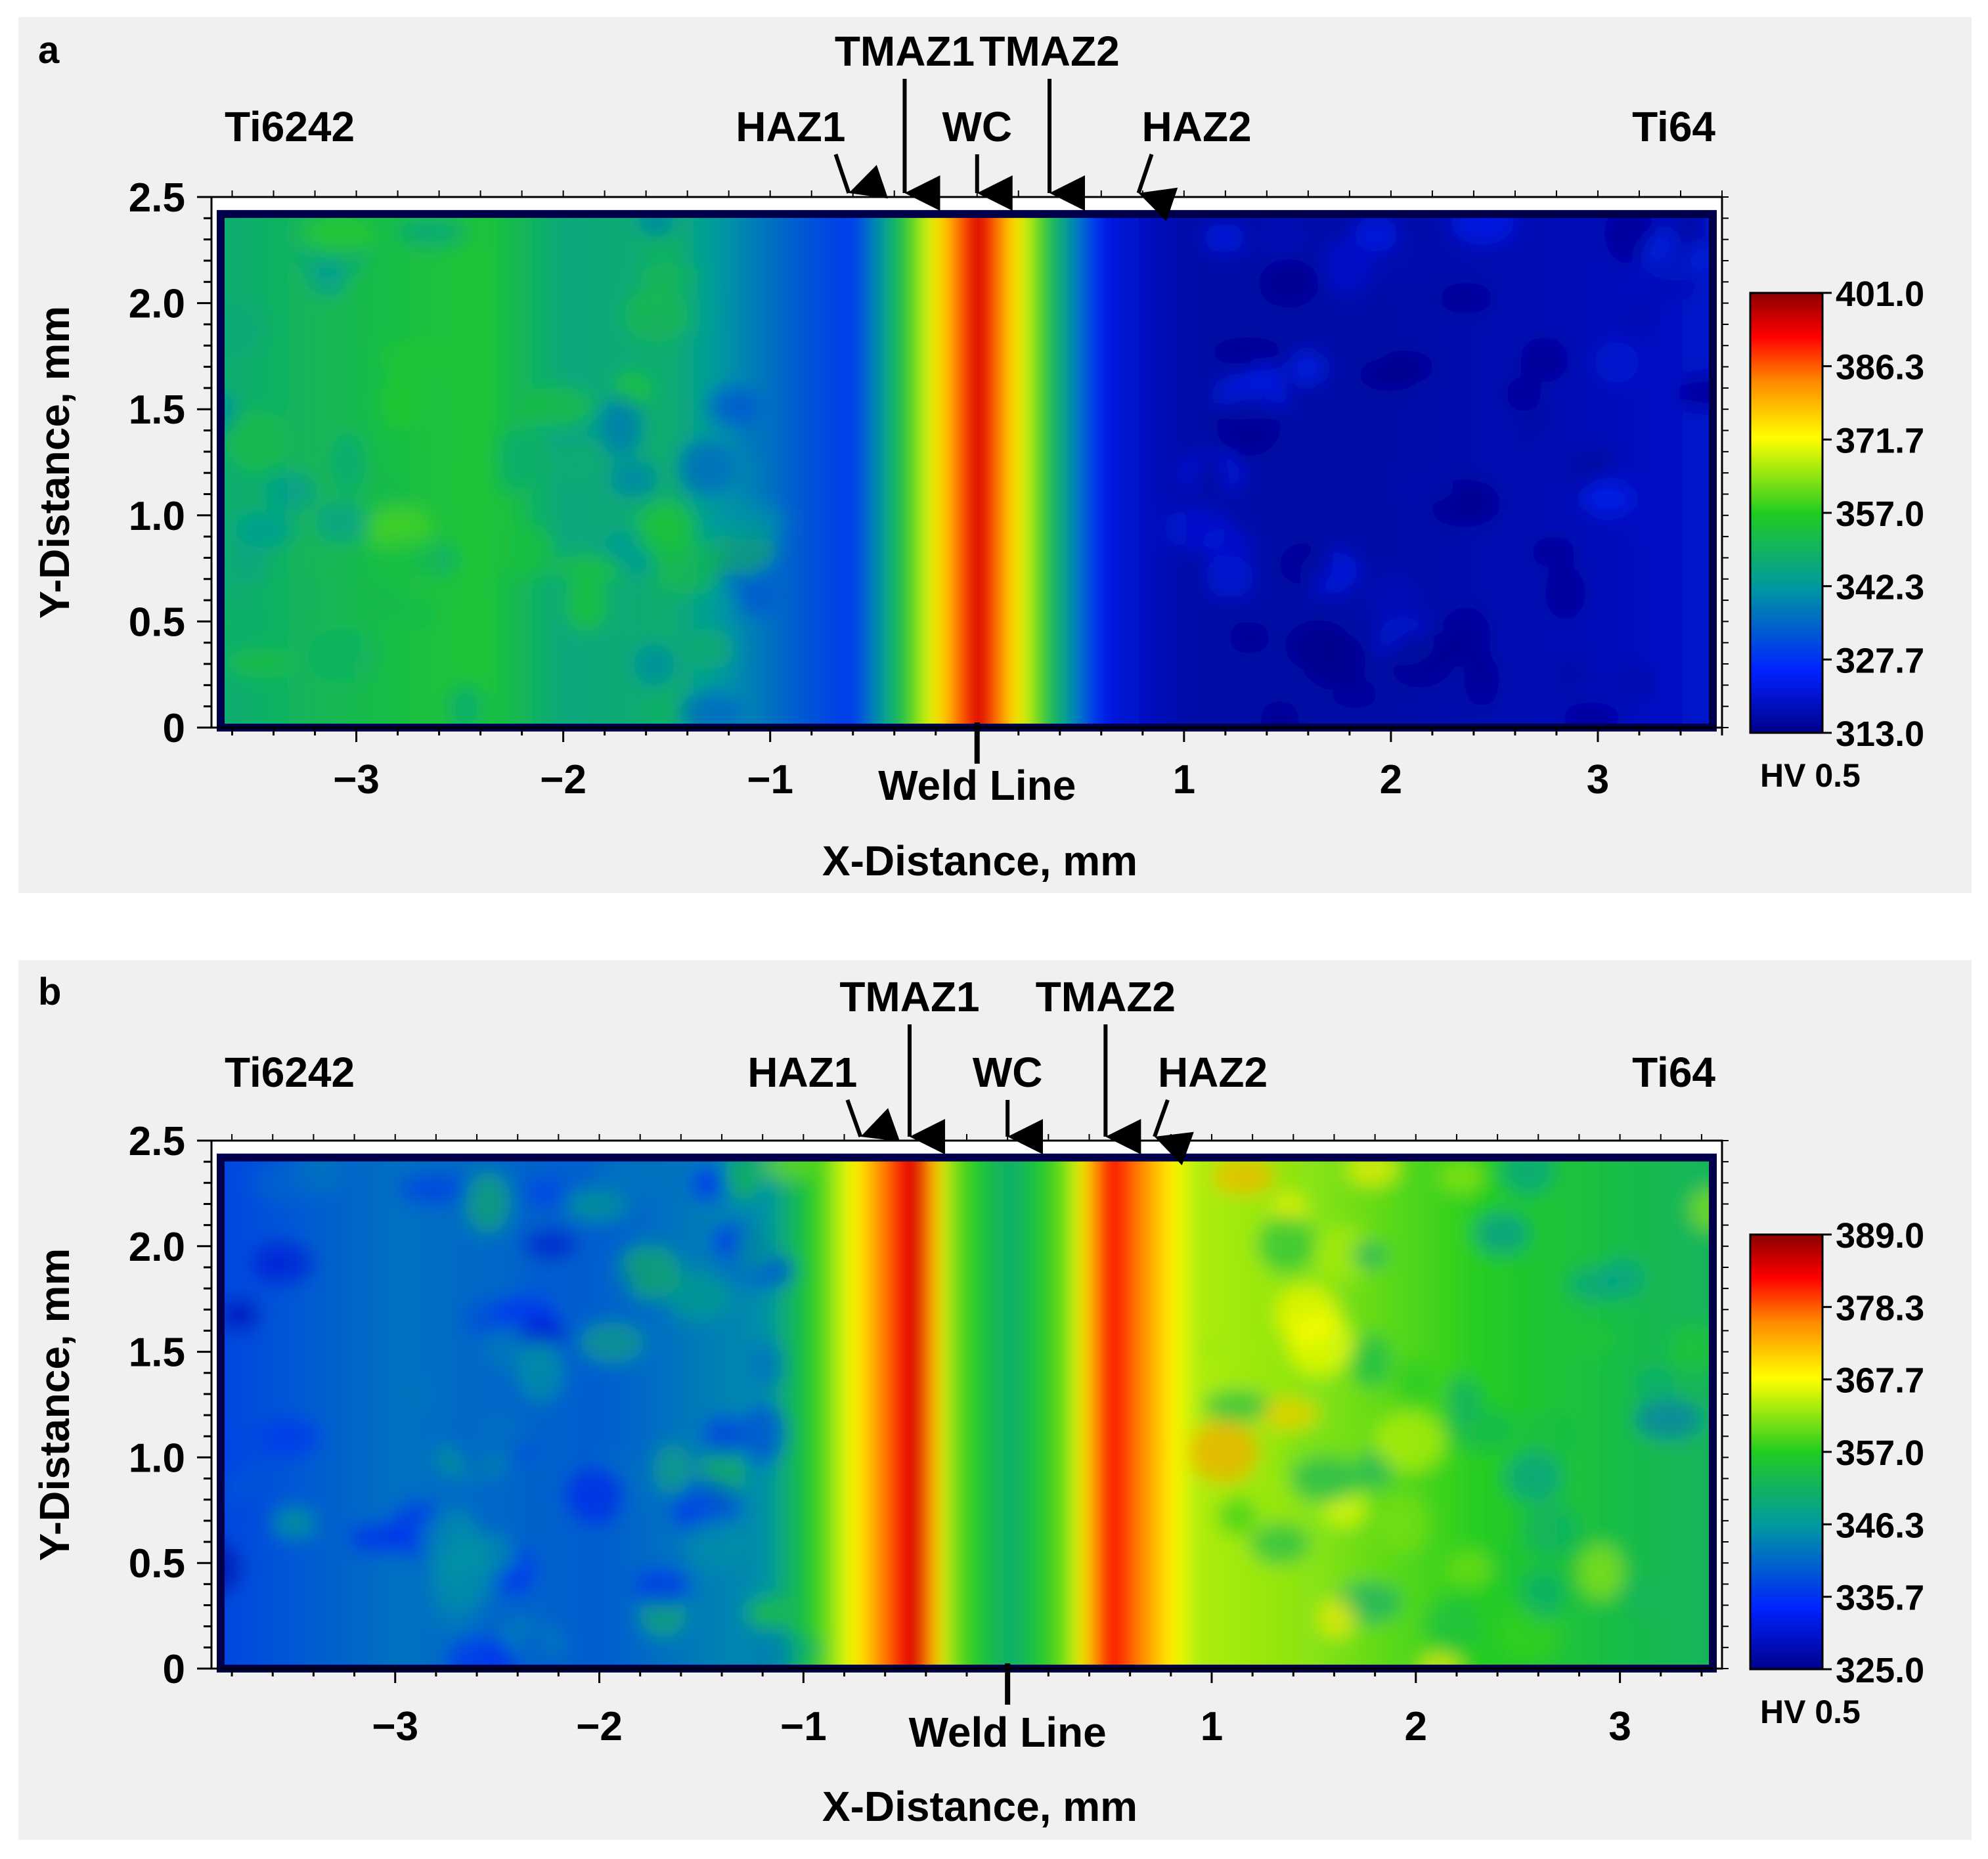 The width and height of the screenshot is (1988, 1859). What do you see at coordinates (1106, 996) in the screenshot?
I see `panel-b-zone-label-tmaz2: TMAZ2` at bounding box center [1106, 996].